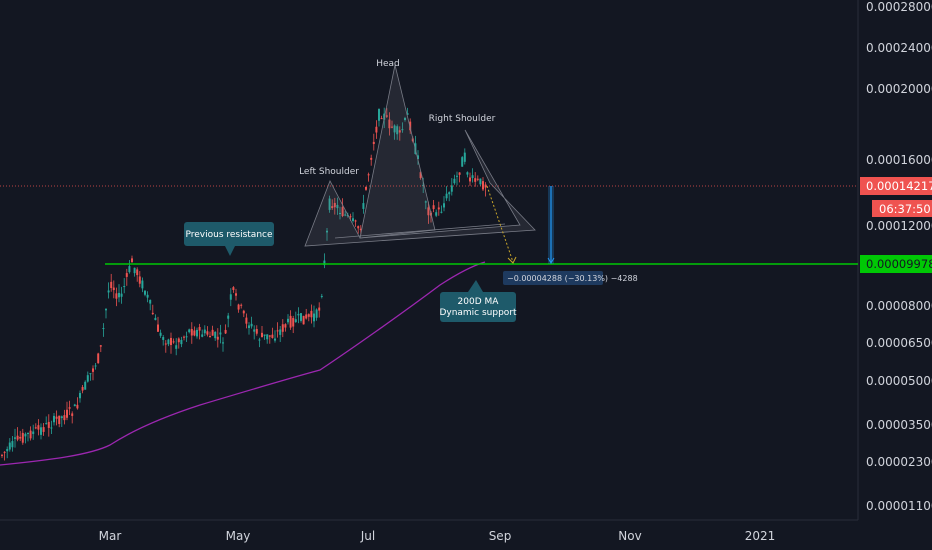 This screenshot has width=932, height=550. Describe the element at coordinates (899, 160) in the screenshot. I see `y-tick-label: 0.00016000` at that location.